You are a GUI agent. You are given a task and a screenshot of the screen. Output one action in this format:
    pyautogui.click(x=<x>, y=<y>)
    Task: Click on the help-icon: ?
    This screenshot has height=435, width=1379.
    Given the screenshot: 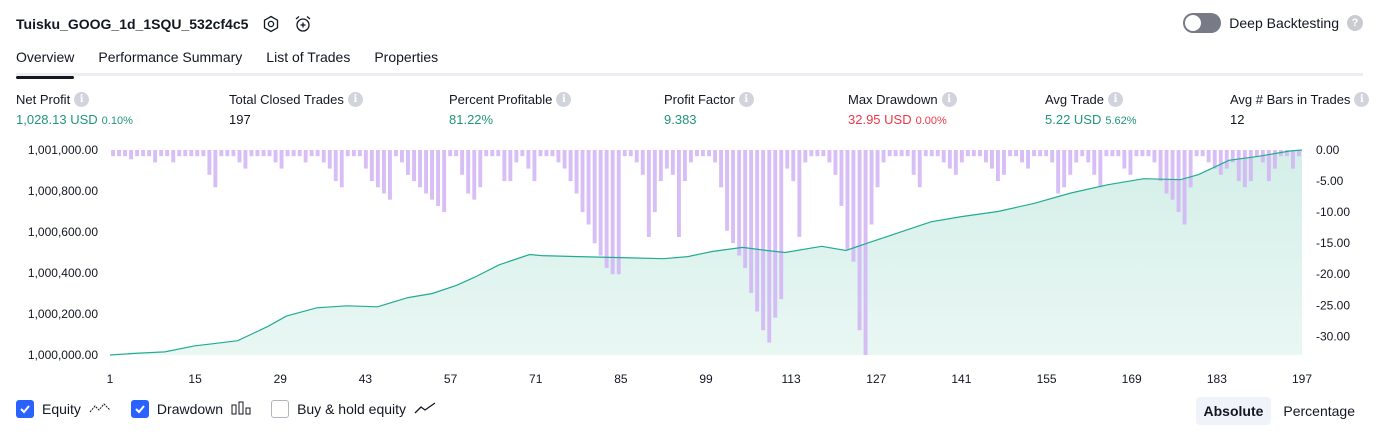 What is the action you would take?
    pyautogui.click(x=1355, y=23)
    